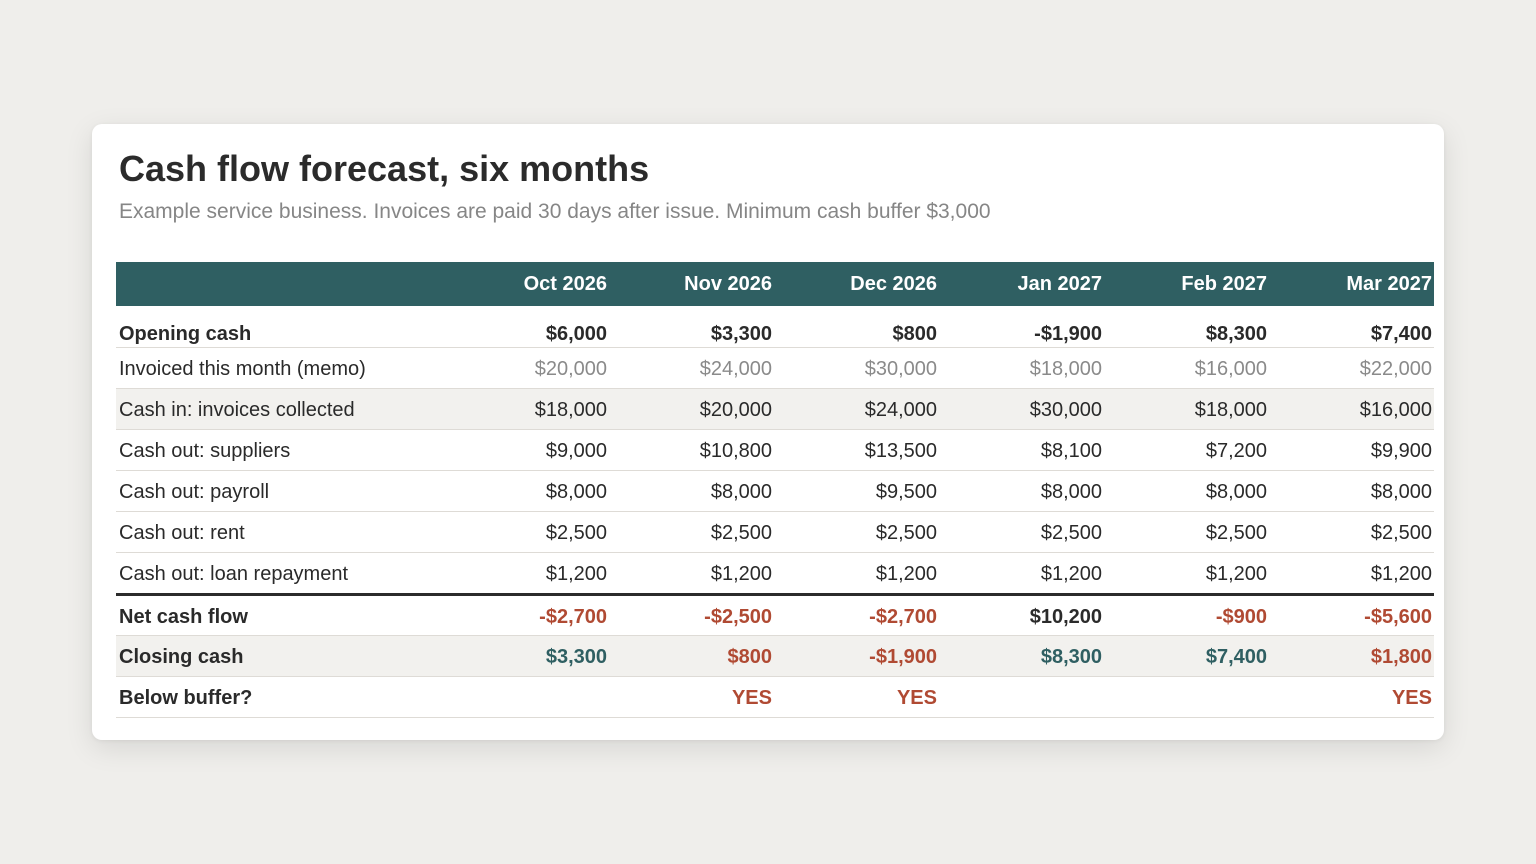  What do you see at coordinates (282, 327) in the screenshot?
I see `row-label: Opening cash` at bounding box center [282, 327].